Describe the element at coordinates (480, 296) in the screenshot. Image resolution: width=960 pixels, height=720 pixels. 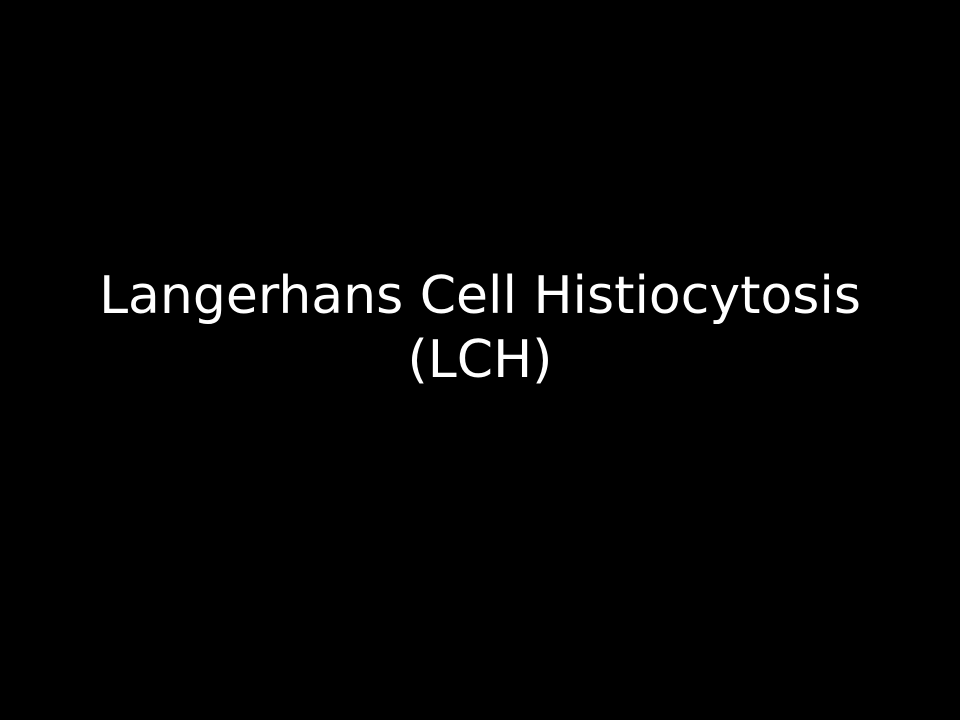
I see `slide-title-line-1: Langerhans Cell Histiocytosis` at that location.